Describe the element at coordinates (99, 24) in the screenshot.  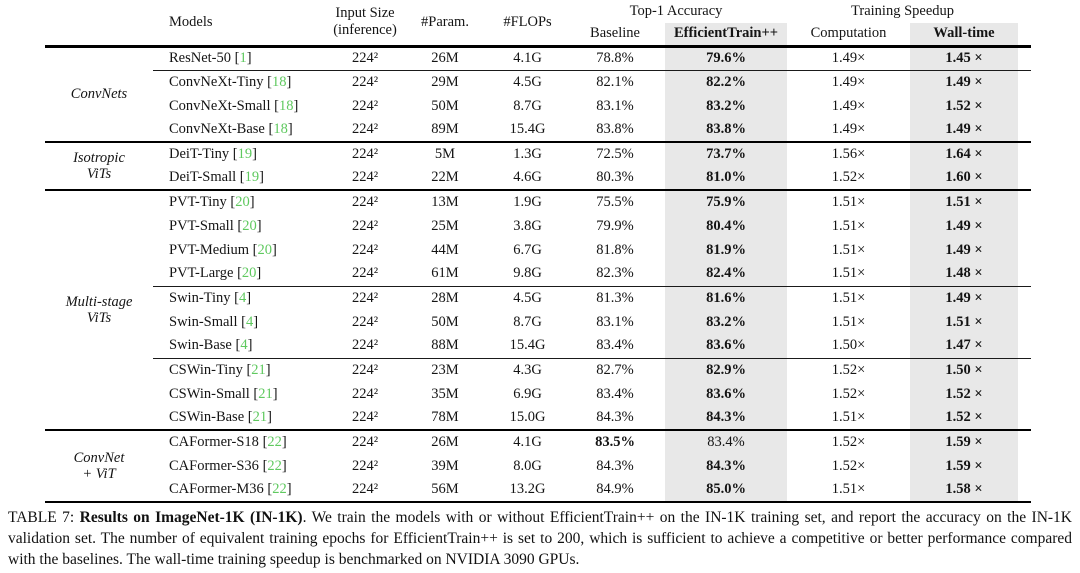
I see `group-column-header` at that location.